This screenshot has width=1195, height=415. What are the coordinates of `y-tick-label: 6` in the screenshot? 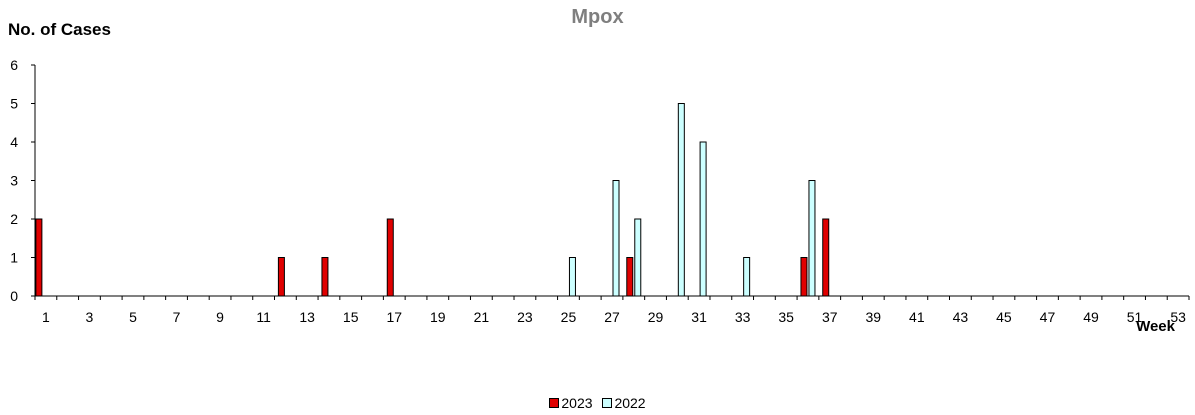 It's located at (14, 65).